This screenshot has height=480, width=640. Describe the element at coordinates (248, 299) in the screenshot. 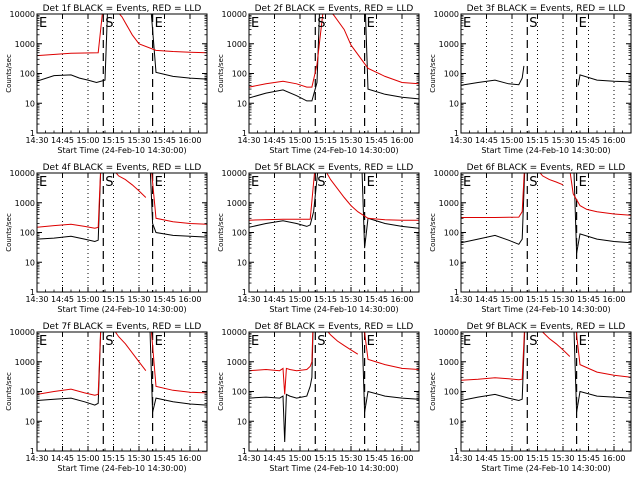

I see `x-tick-label: 14:30` at that location.